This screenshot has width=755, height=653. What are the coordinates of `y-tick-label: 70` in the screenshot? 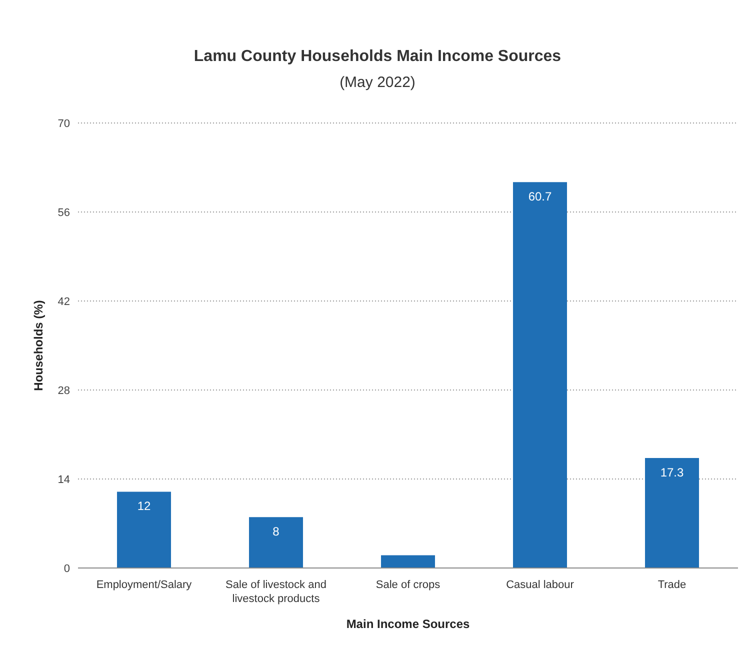 It's located at (64, 124).